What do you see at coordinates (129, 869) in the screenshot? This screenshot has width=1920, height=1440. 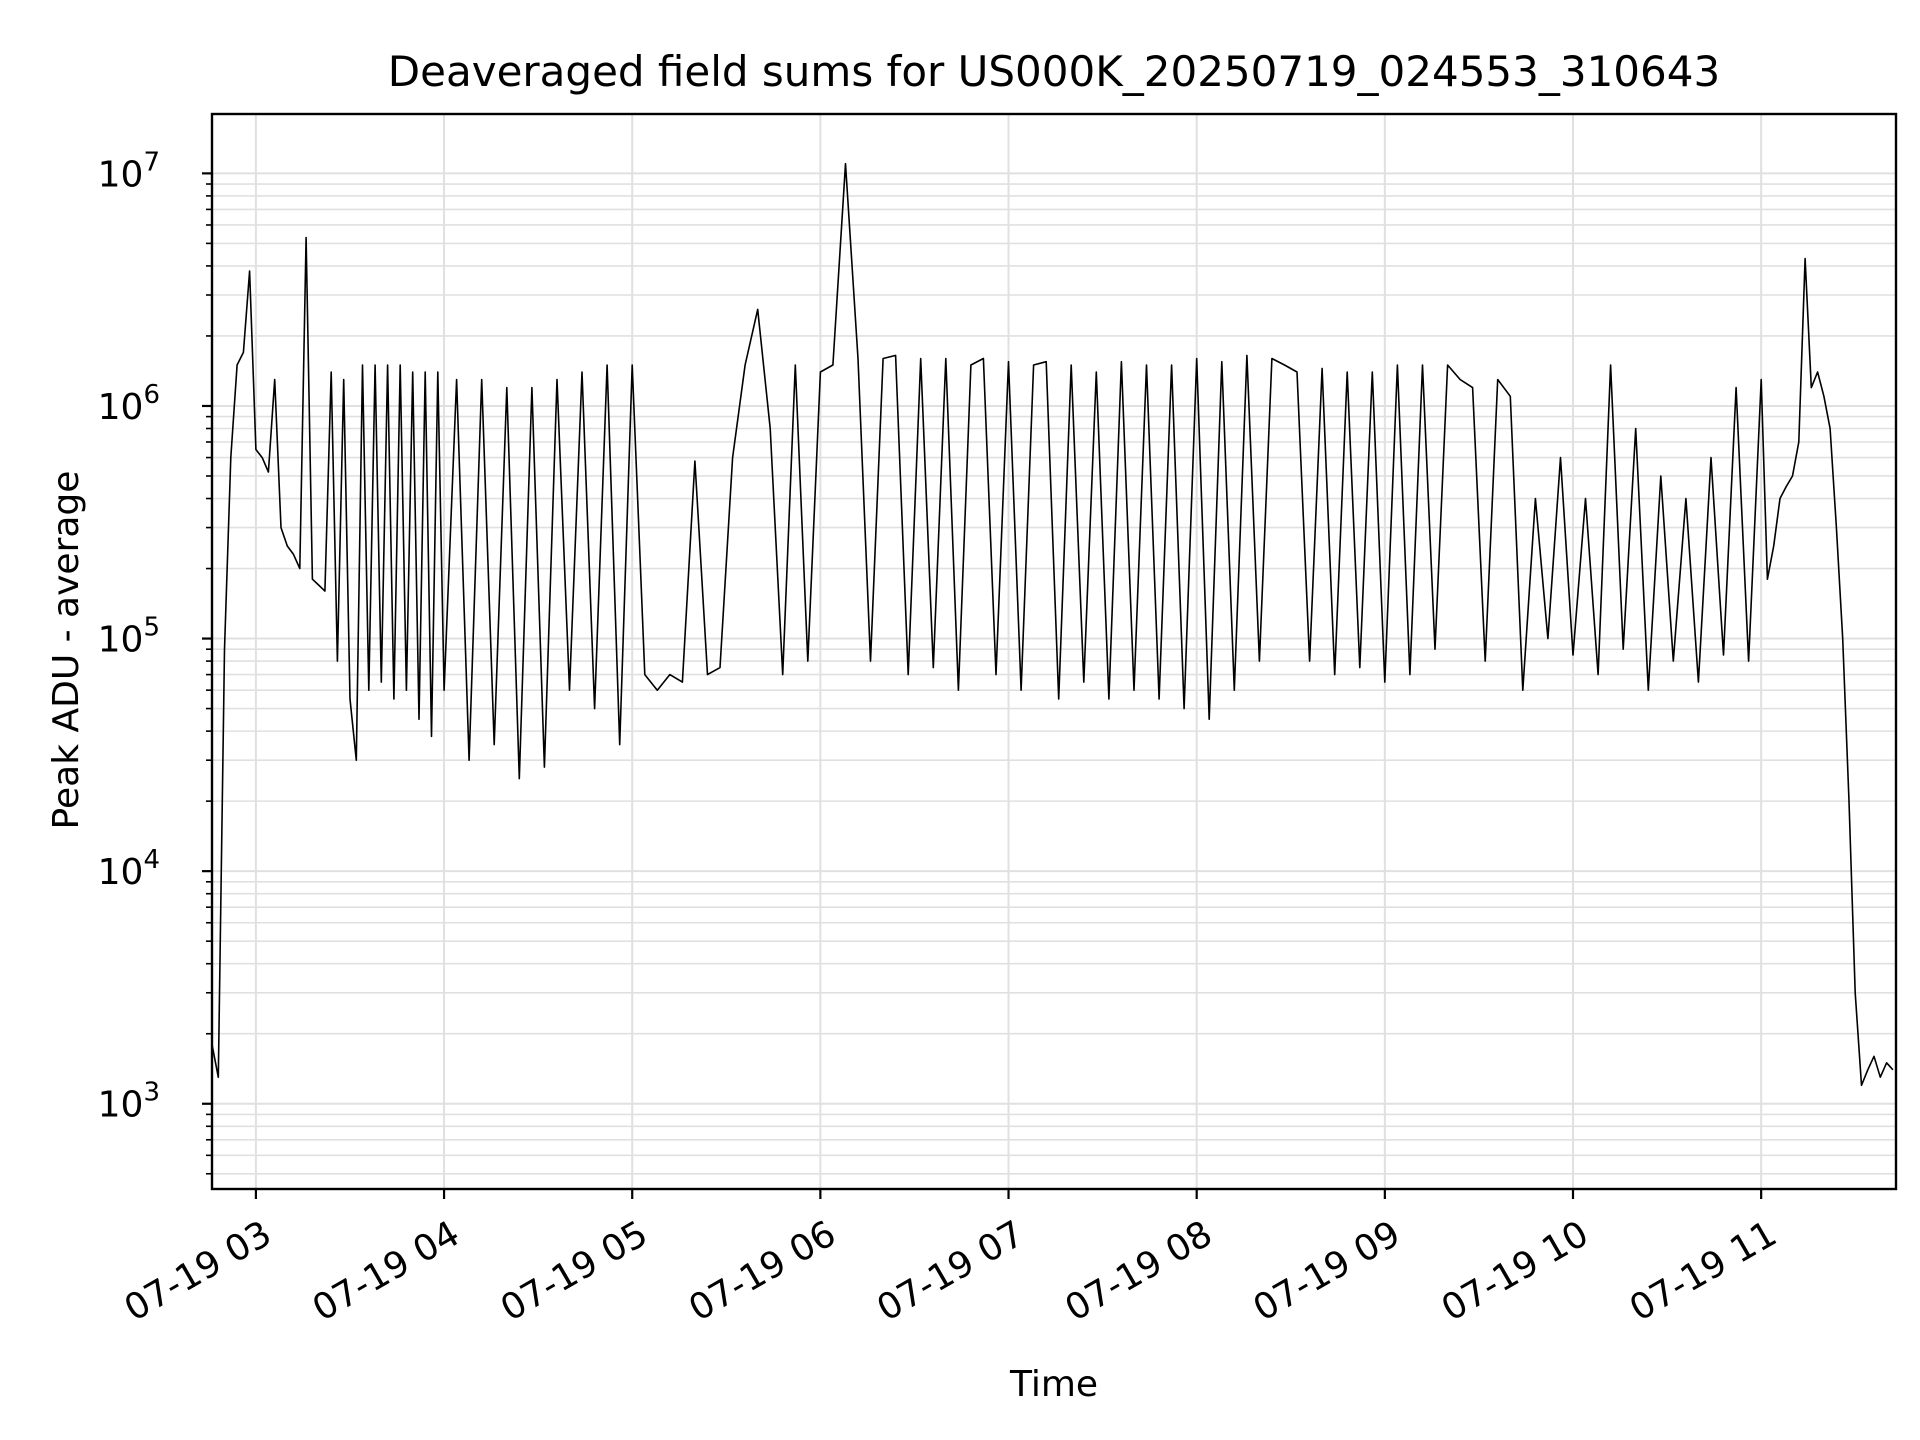 I see `y-tick-label: 10⁴` at bounding box center [129, 869].